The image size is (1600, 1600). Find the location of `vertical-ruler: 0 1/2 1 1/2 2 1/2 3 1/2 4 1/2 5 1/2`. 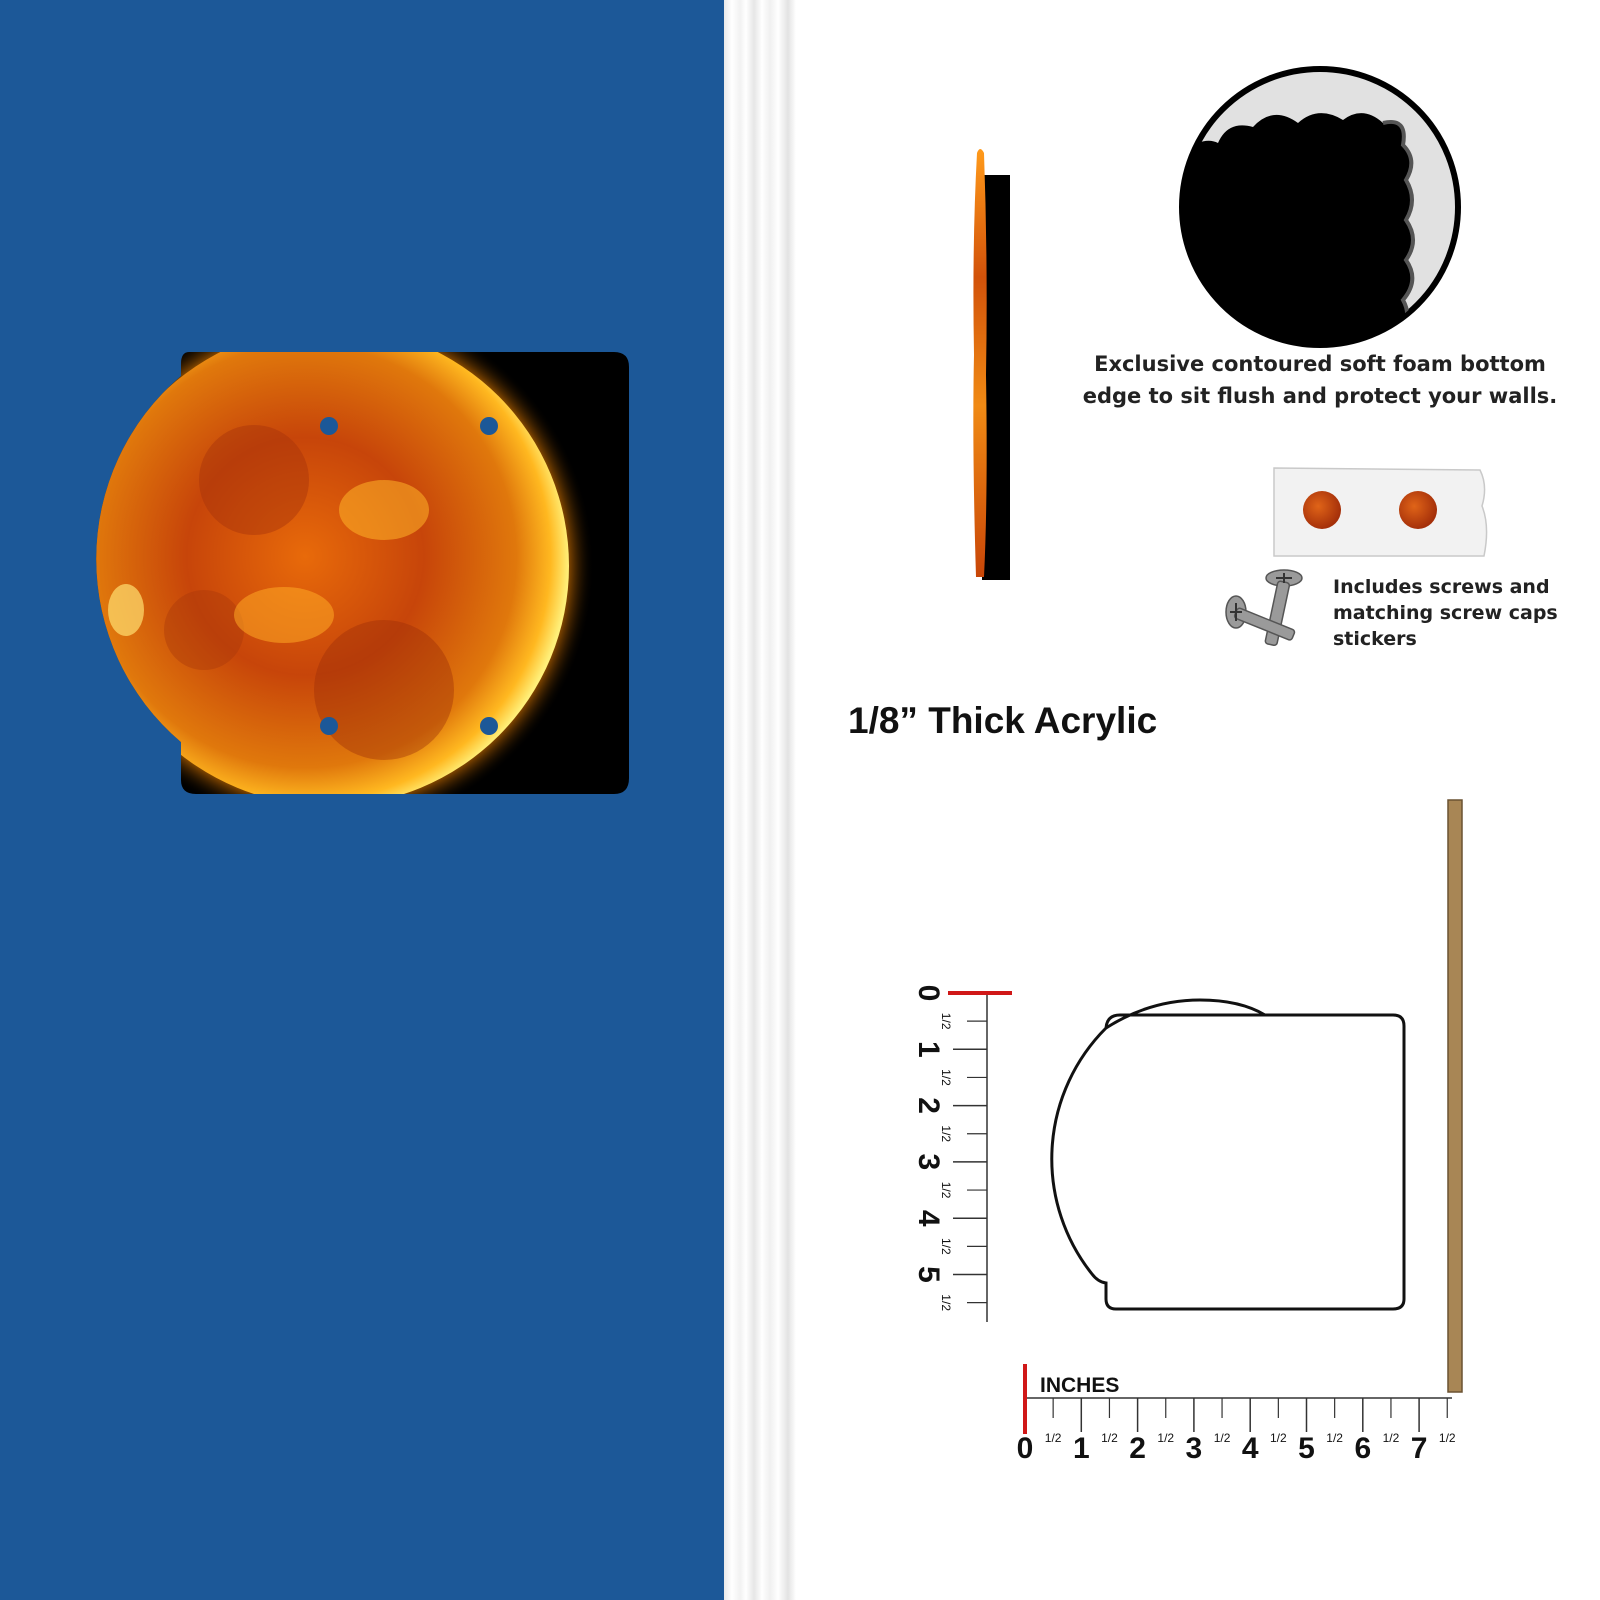

vertical-ruler: 0 1/2 1 1/2 2 1/2 3 1/2 4 1/2 5 1/2 is located at coordinates (949, 1148).